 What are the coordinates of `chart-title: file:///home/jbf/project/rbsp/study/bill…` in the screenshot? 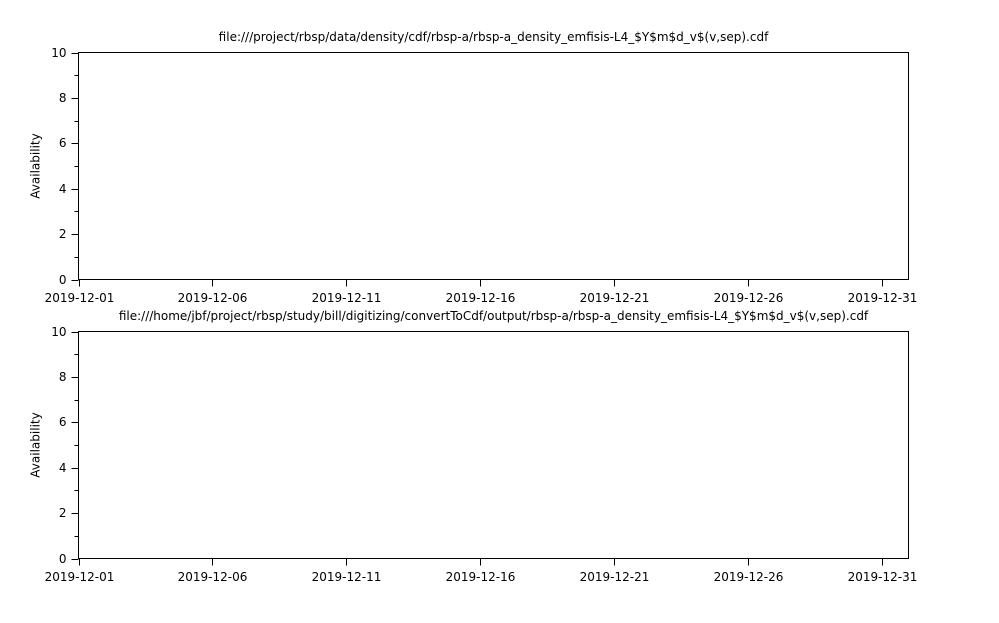 It's located at (494, 316).